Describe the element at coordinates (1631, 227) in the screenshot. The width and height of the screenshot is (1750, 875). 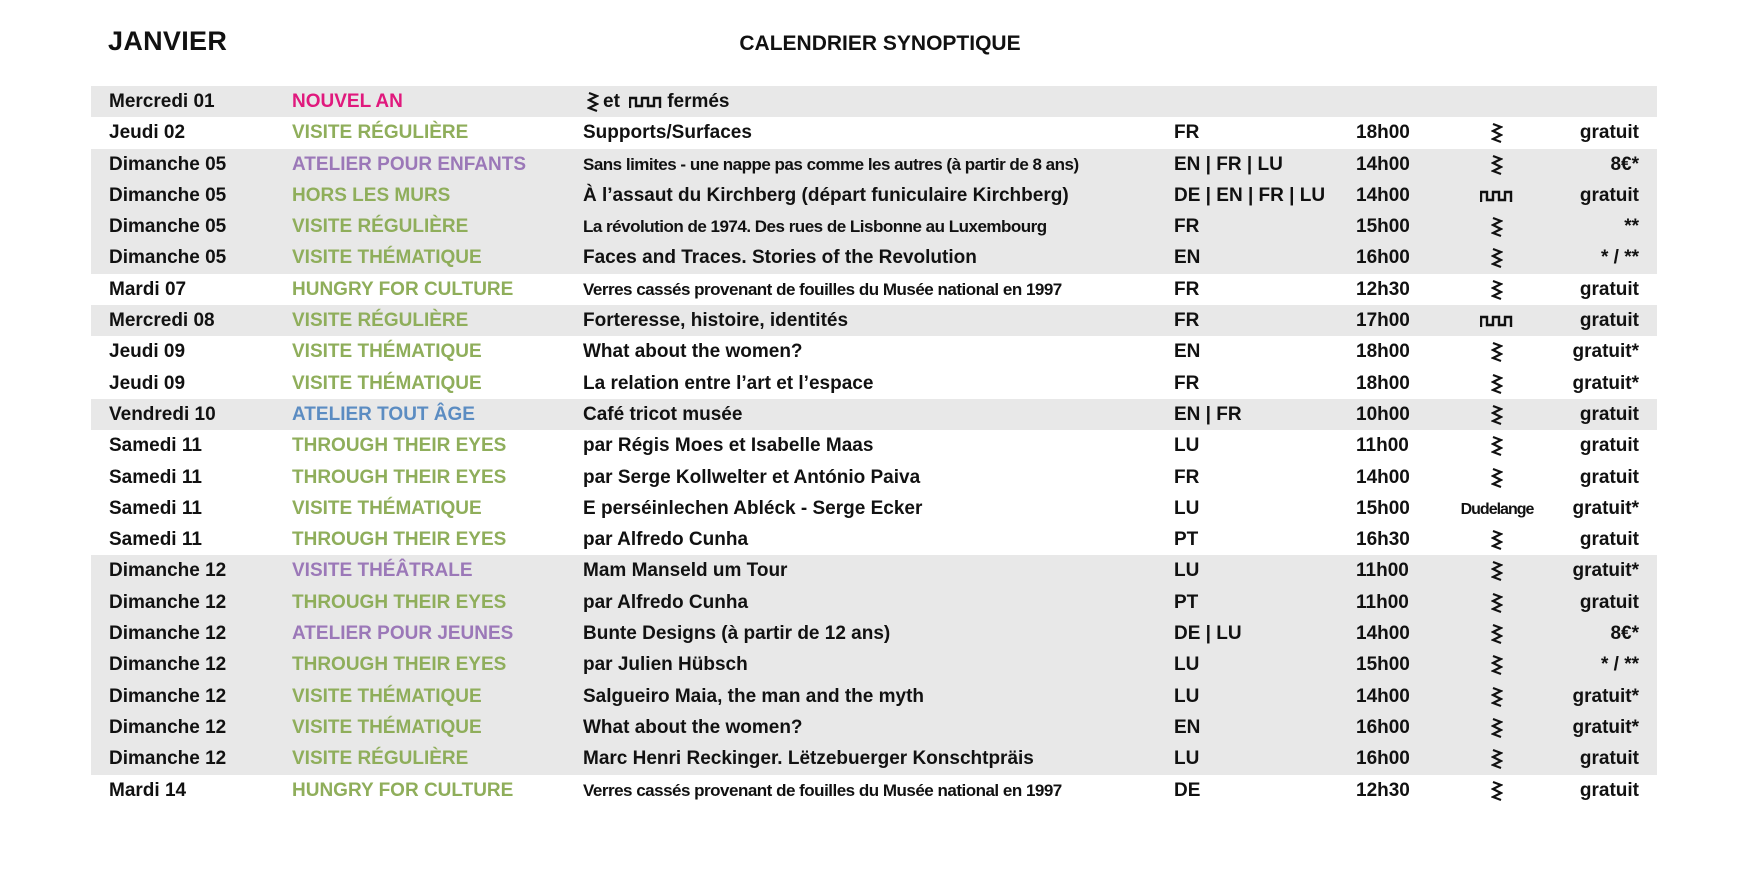
I see `row-price: **` at that location.